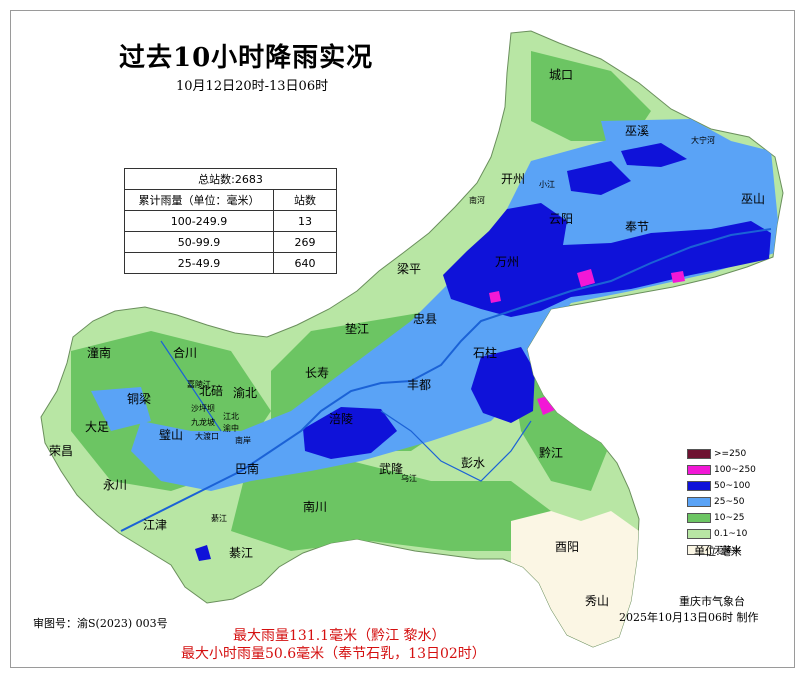 The image size is (807, 678). What do you see at coordinates (211, 390) in the screenshot?
I see `place-beibei: 北碚` at bounding box center [211, 390].